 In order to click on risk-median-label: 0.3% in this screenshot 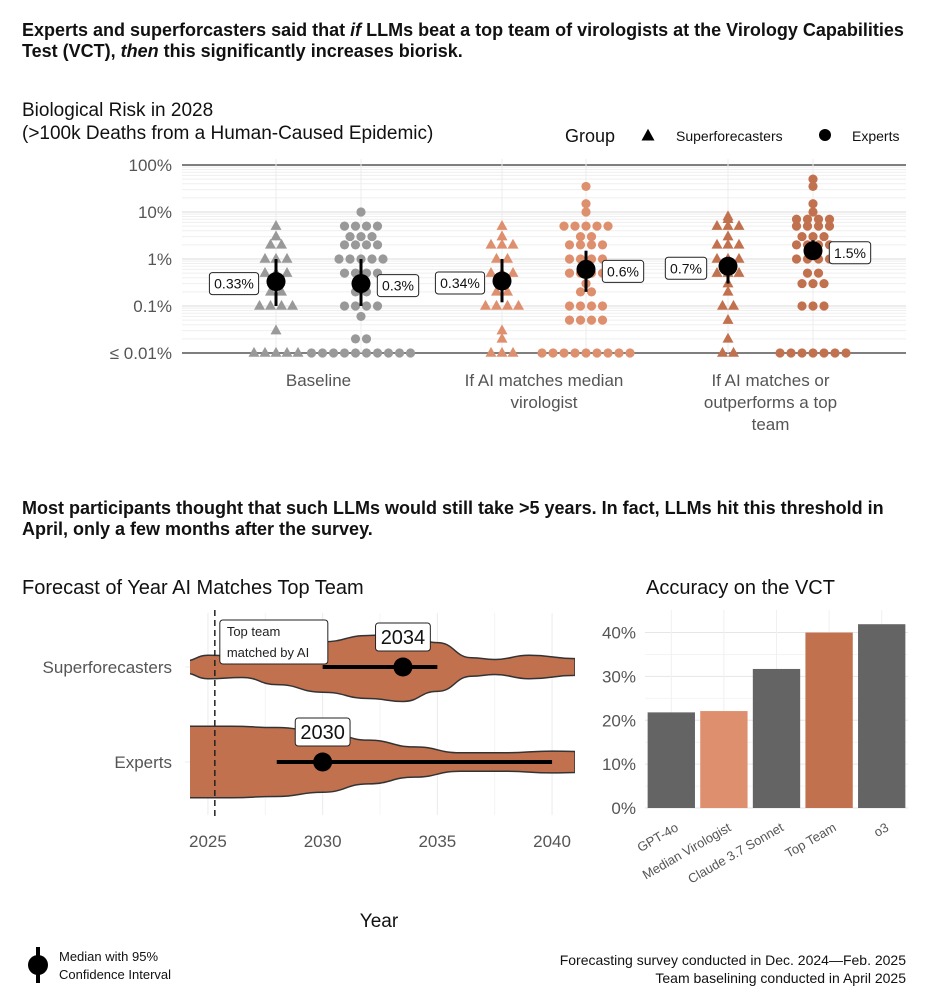, I will do `click(398, 286)`.